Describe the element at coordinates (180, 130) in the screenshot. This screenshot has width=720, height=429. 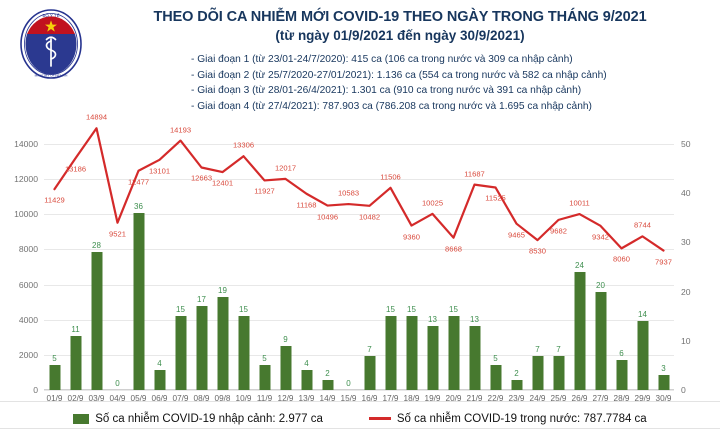
I see `line-value-label: 14193` at that location.